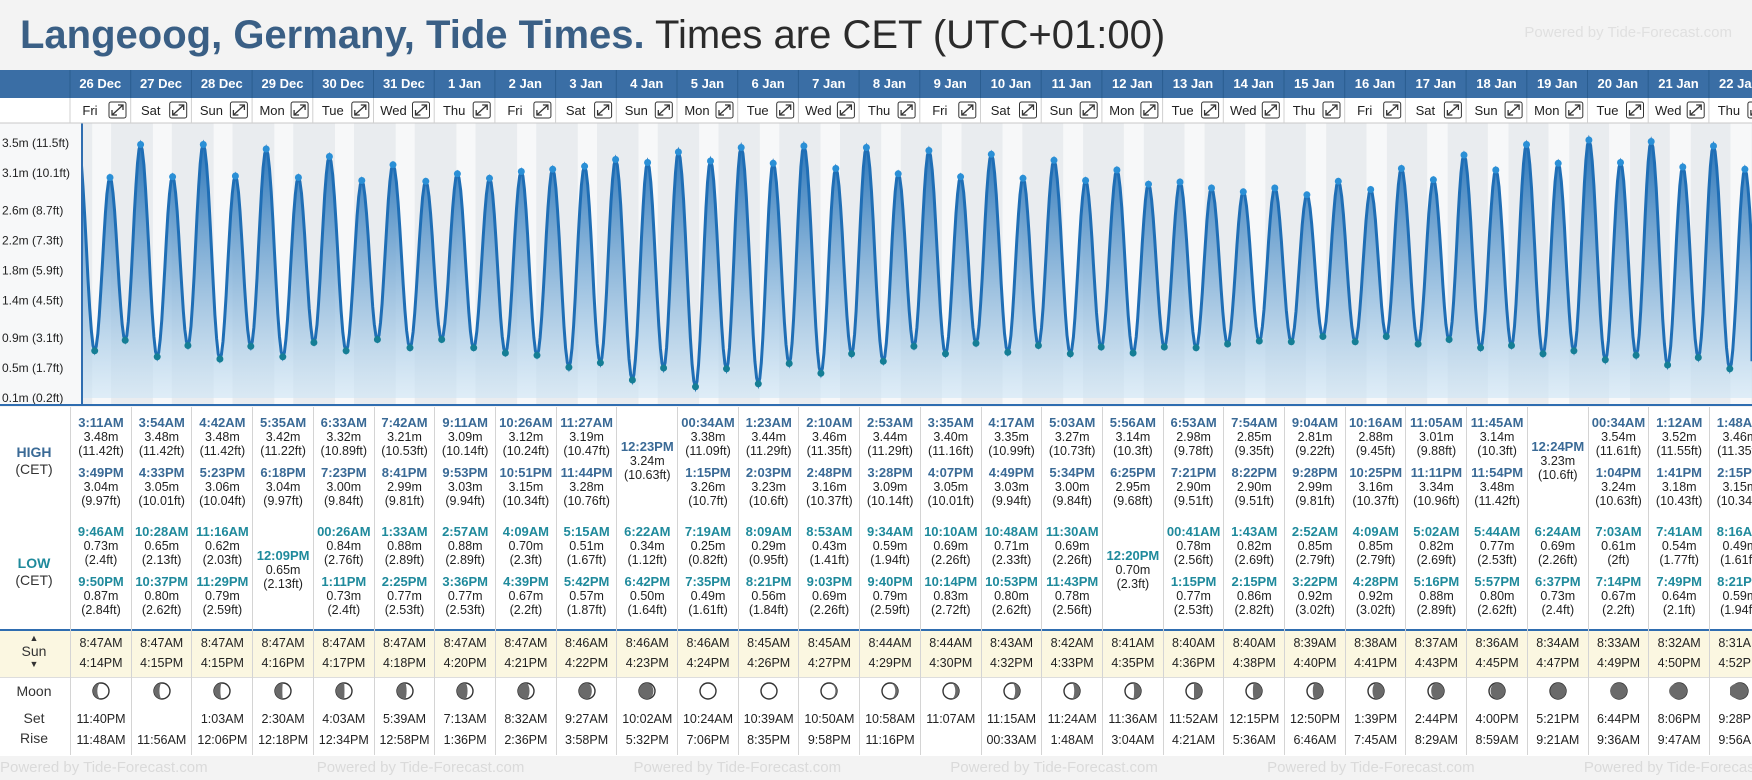  Describe the element at coordinates (1497, 610) in the screenshot. I see `low-tide-feet: (2.62ft)` at that location.